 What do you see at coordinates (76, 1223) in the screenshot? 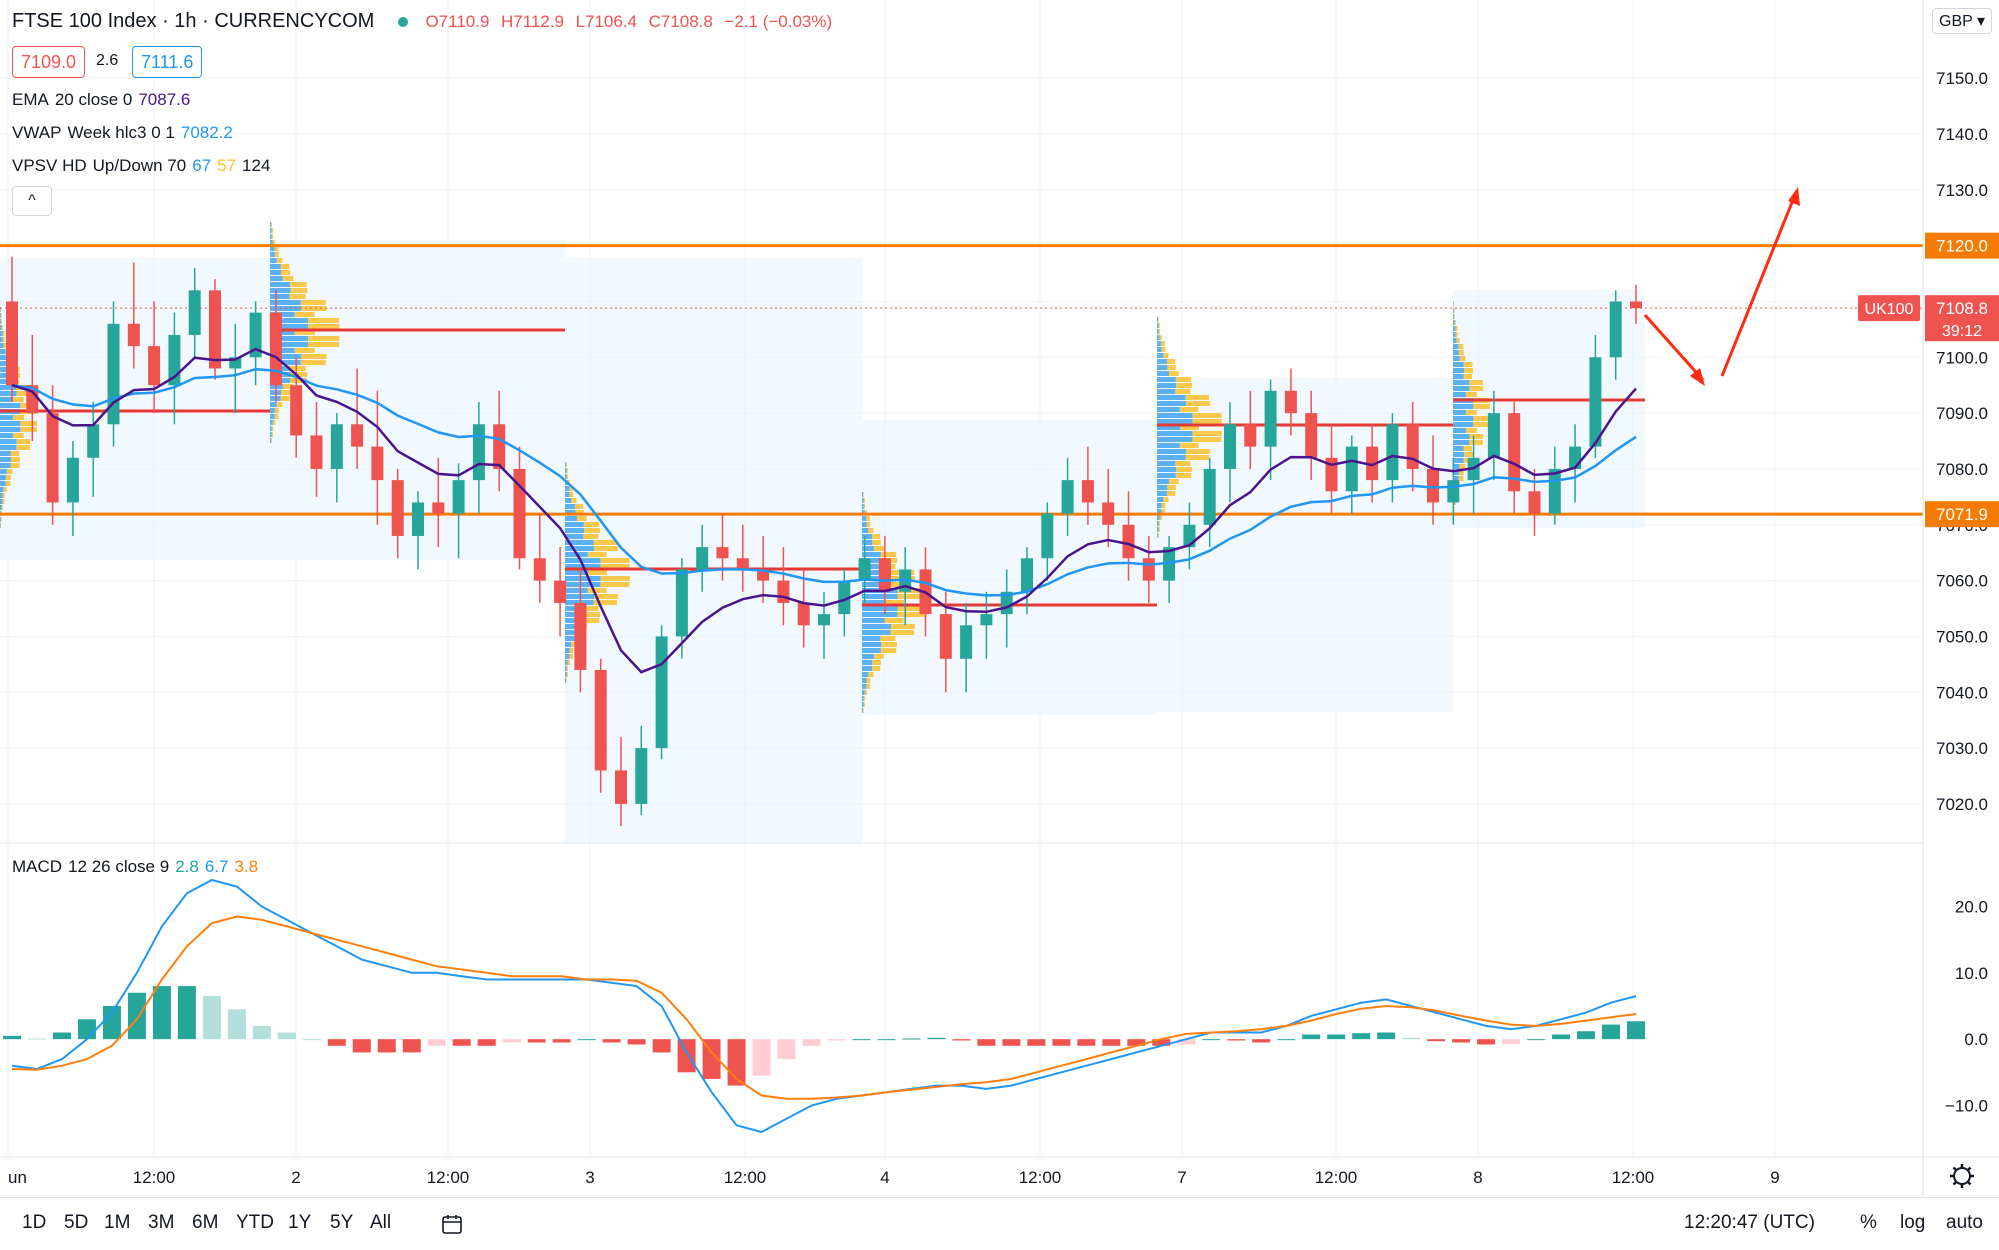
I see `timeframe-5d: 5D` at bounding box center [76, 1223].